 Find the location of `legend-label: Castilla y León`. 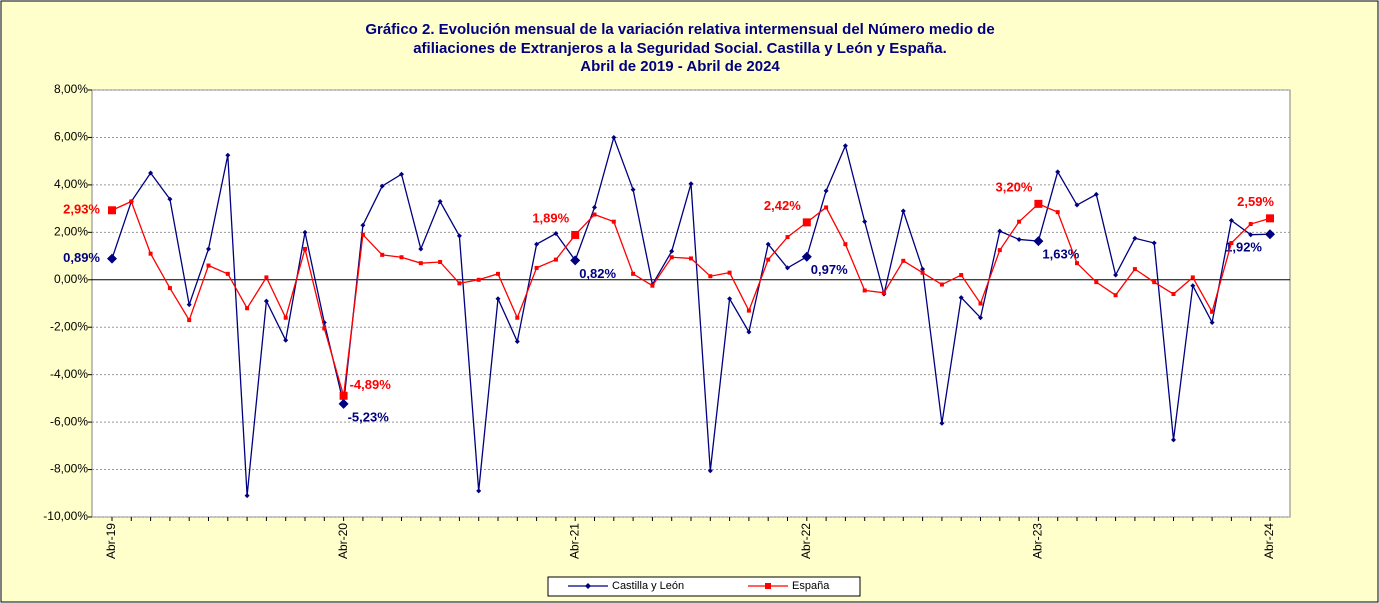

legend-label: Castilla y León is located at coordinates (648, 586).